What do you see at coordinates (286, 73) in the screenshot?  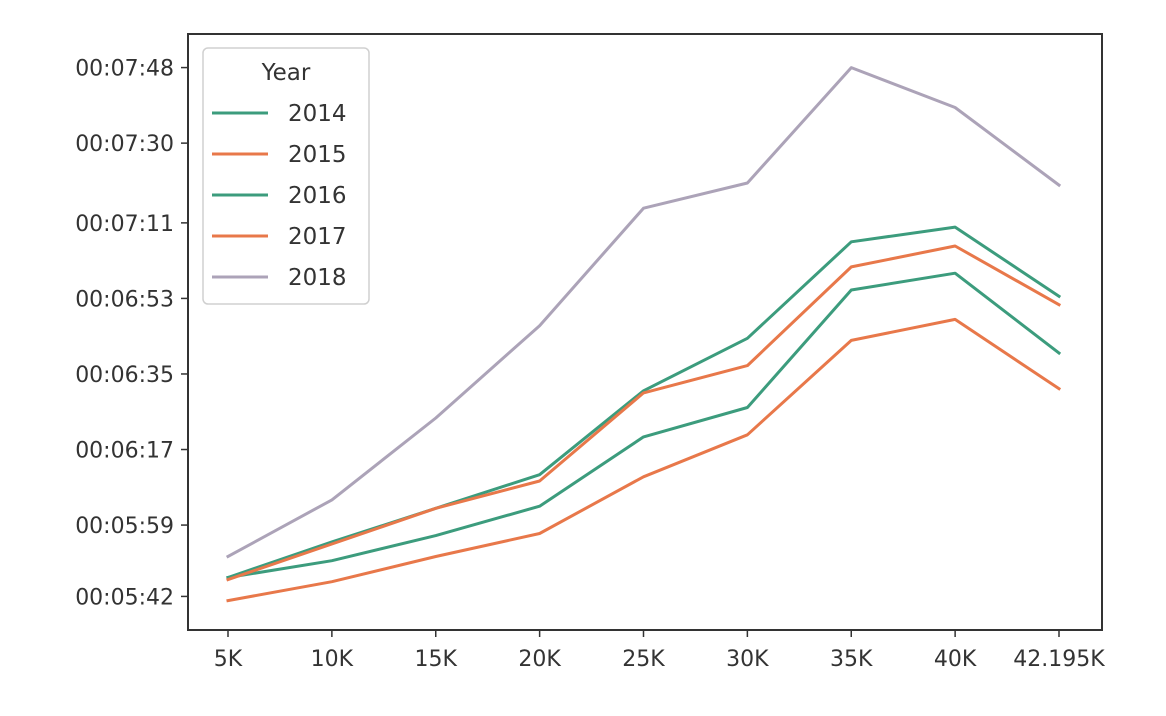 I see `legend-title: Year` at bounding box center [286, 73].